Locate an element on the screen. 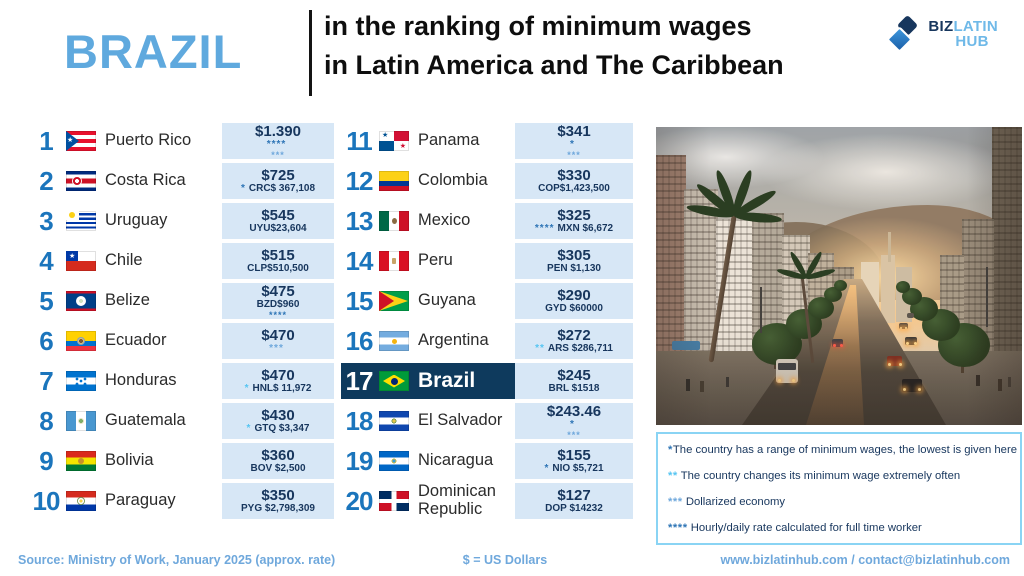 The width and height of the screenshot is (1024, 576). country-label: 11 Panama is located at coordinates (428, 141).